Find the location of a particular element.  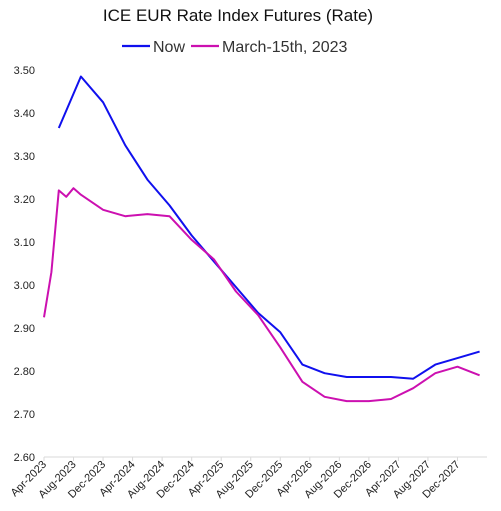

y-tick-label: 2.60 is located at coordinates (24, 458).